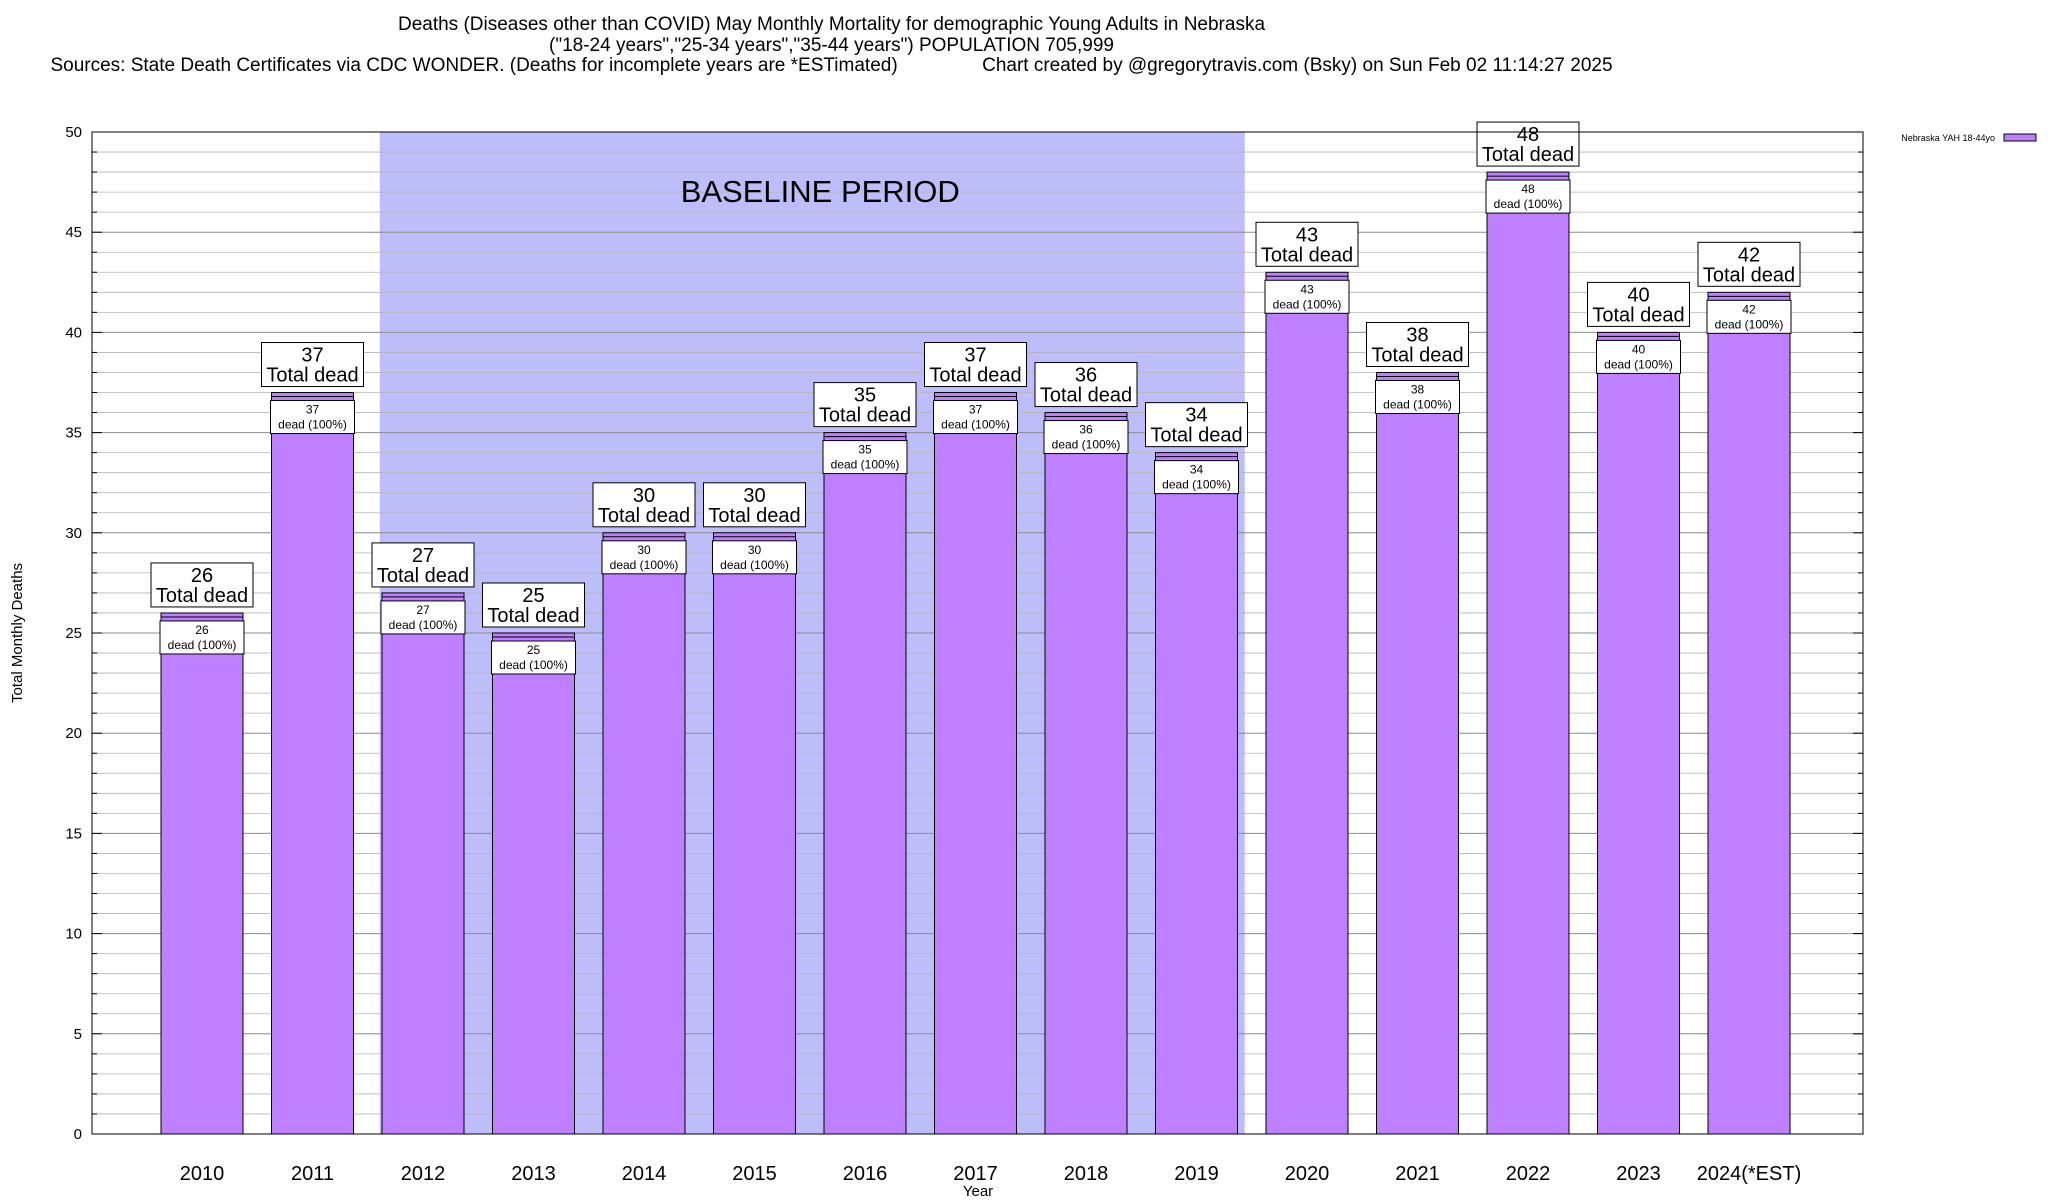 The height and width of the screenshot is (1200, 2048). I want to click on bar-2020, so click(1307, 703).